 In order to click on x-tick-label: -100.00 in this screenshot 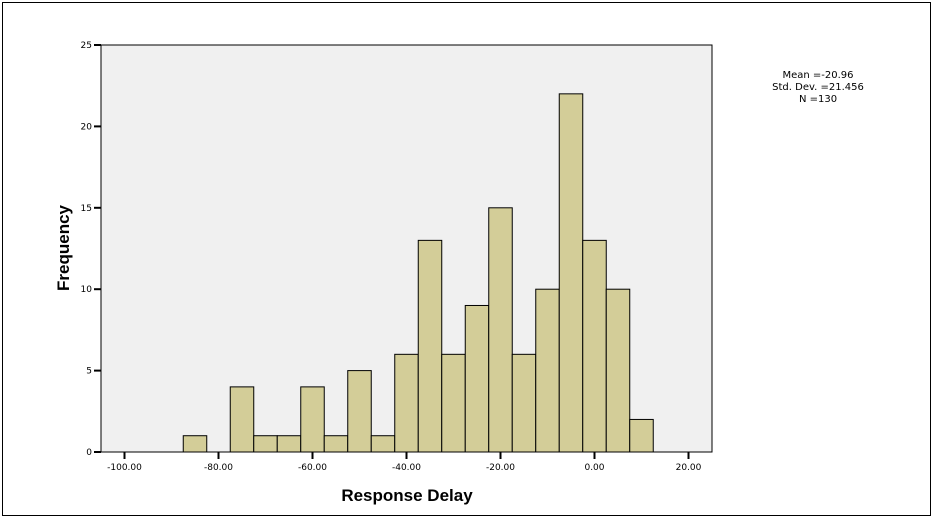, I will do `click(124, 468)`.